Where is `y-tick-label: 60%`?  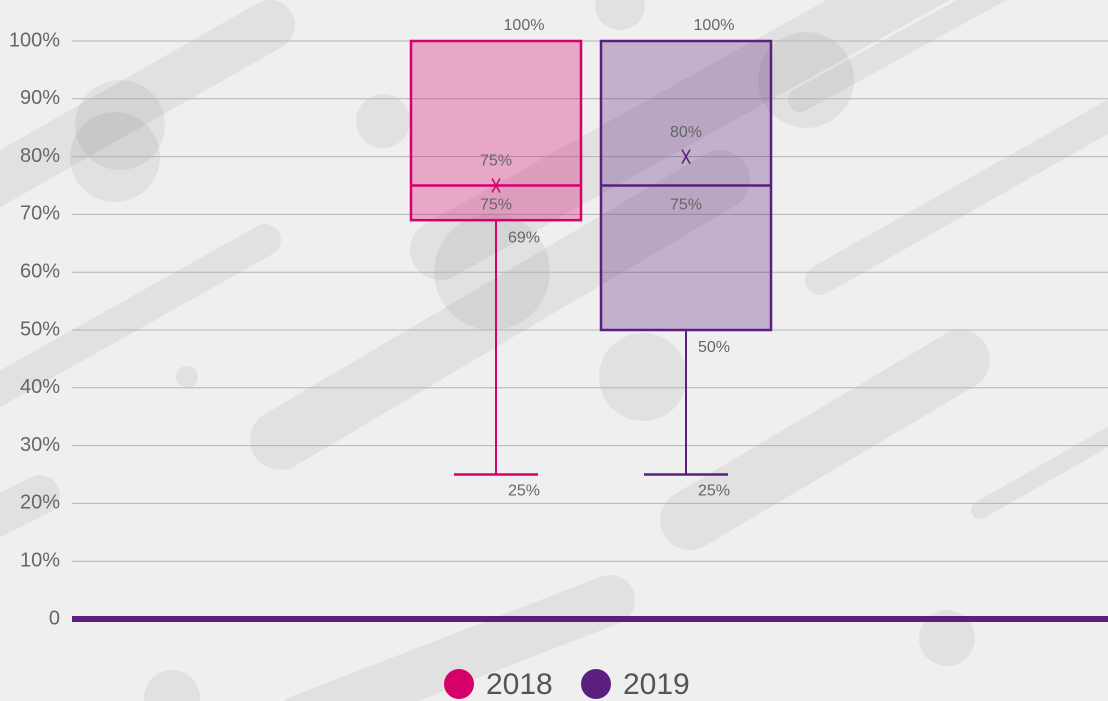 y-tick-label: 60% is located at coordinates (40, 271).